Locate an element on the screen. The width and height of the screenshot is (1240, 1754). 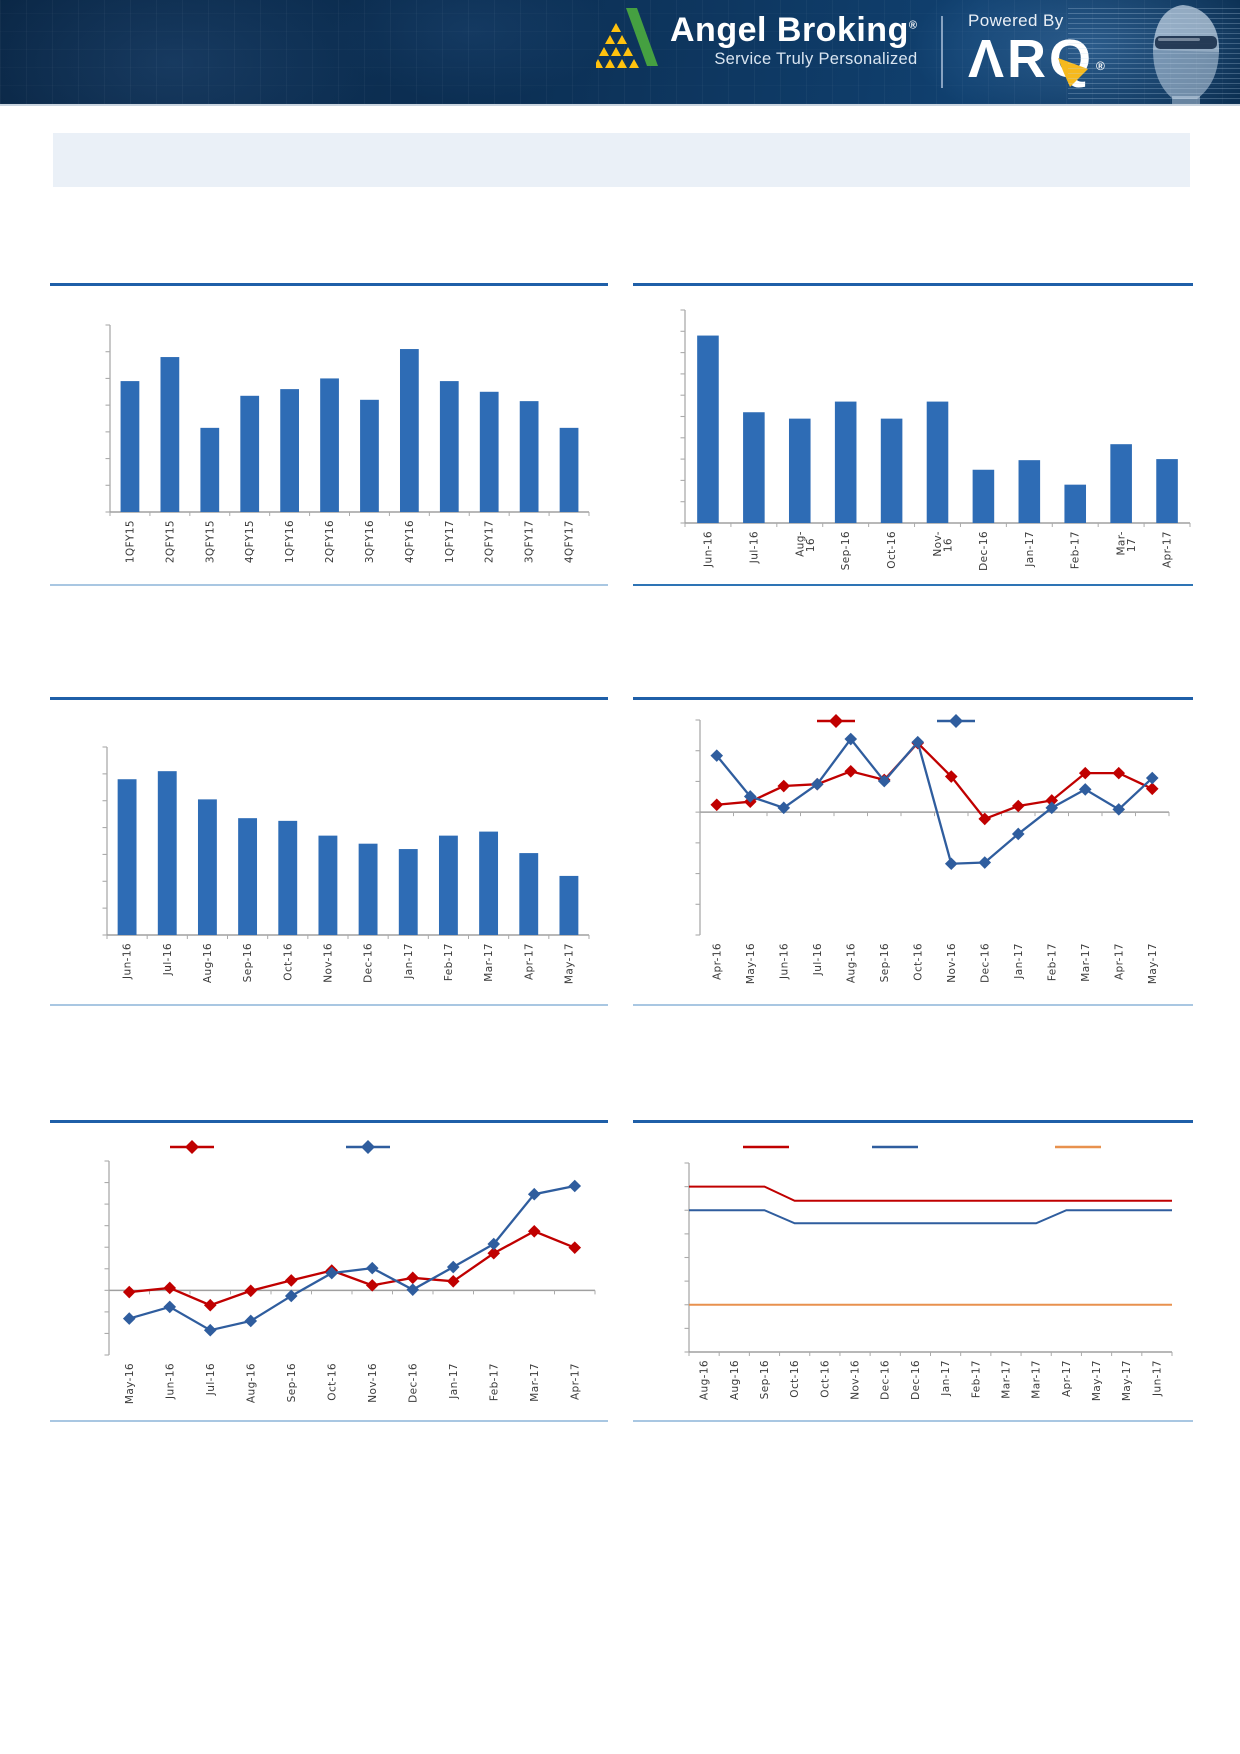
svg-text: 4QFY15 is located at coordinates (250, 541).